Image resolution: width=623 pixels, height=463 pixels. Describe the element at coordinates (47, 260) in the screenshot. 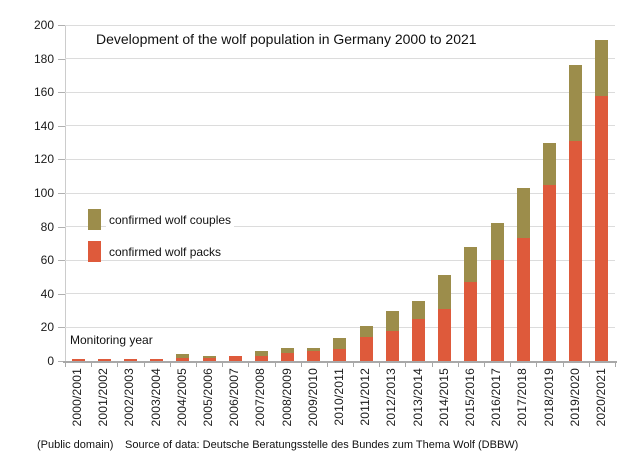

I see `y-label-60: 60` at that location.